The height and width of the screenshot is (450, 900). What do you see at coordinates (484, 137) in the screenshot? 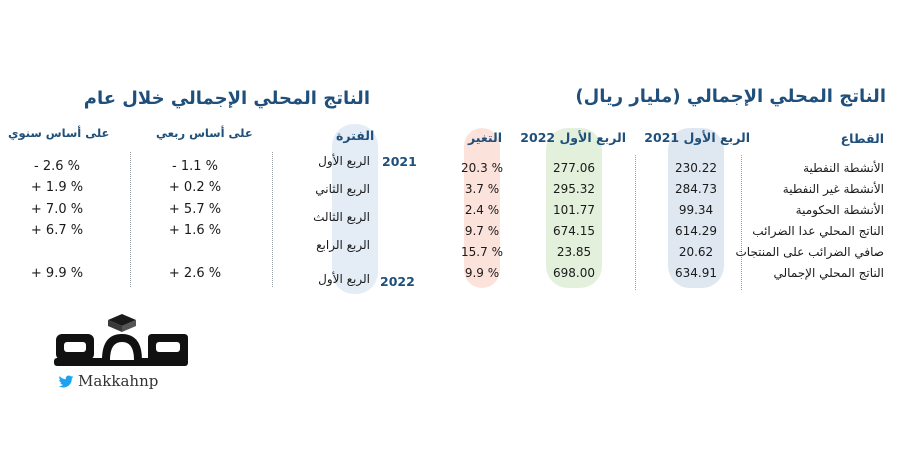
I see `change-header: التغير` at bounding box center [484, 137].